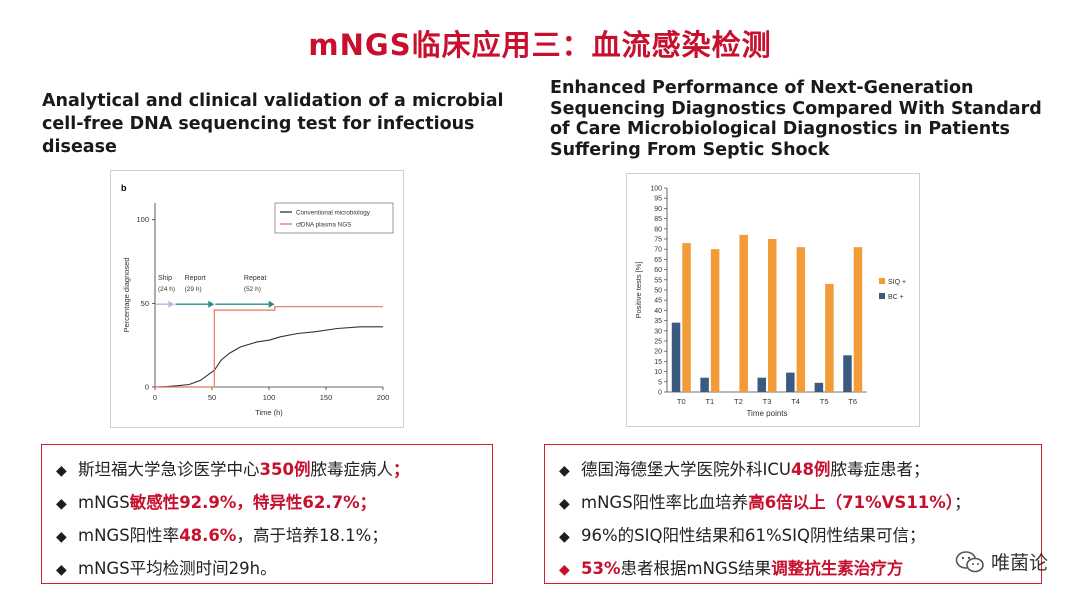 This screenshot has height=608, width=1080. Describe the element at coordinates (193, 289) in the screenshot. I see `timeline-sublabel: (29 h)` at that location.